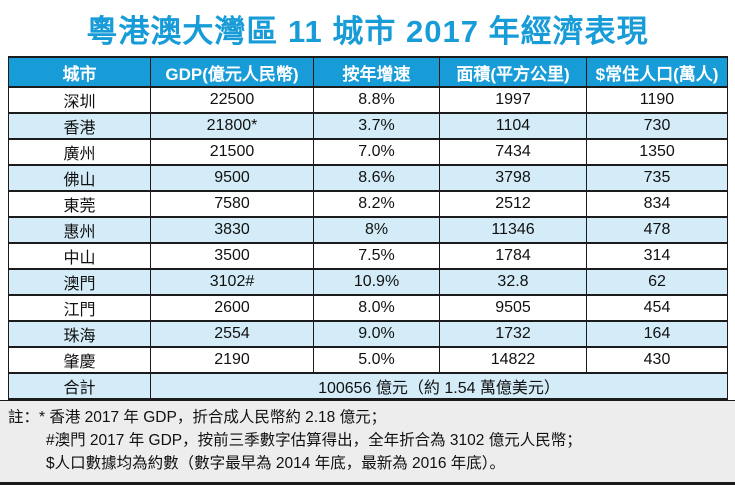  I want to click on column-header-gdp: GDP(億元人民幣), so click(232, 72).